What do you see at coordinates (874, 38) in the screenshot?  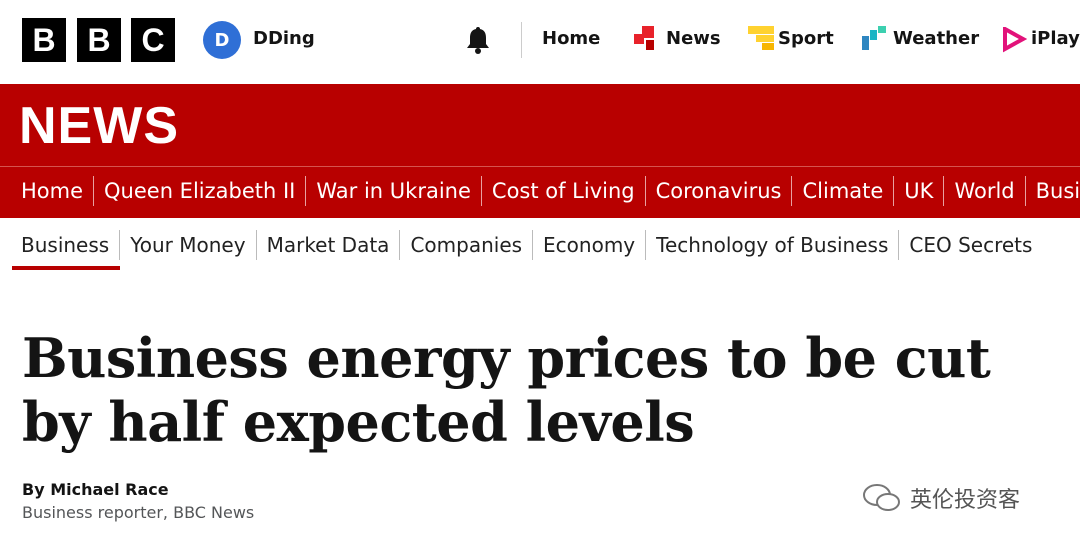 I see `weather-icon` at bounding box center [874, 38].